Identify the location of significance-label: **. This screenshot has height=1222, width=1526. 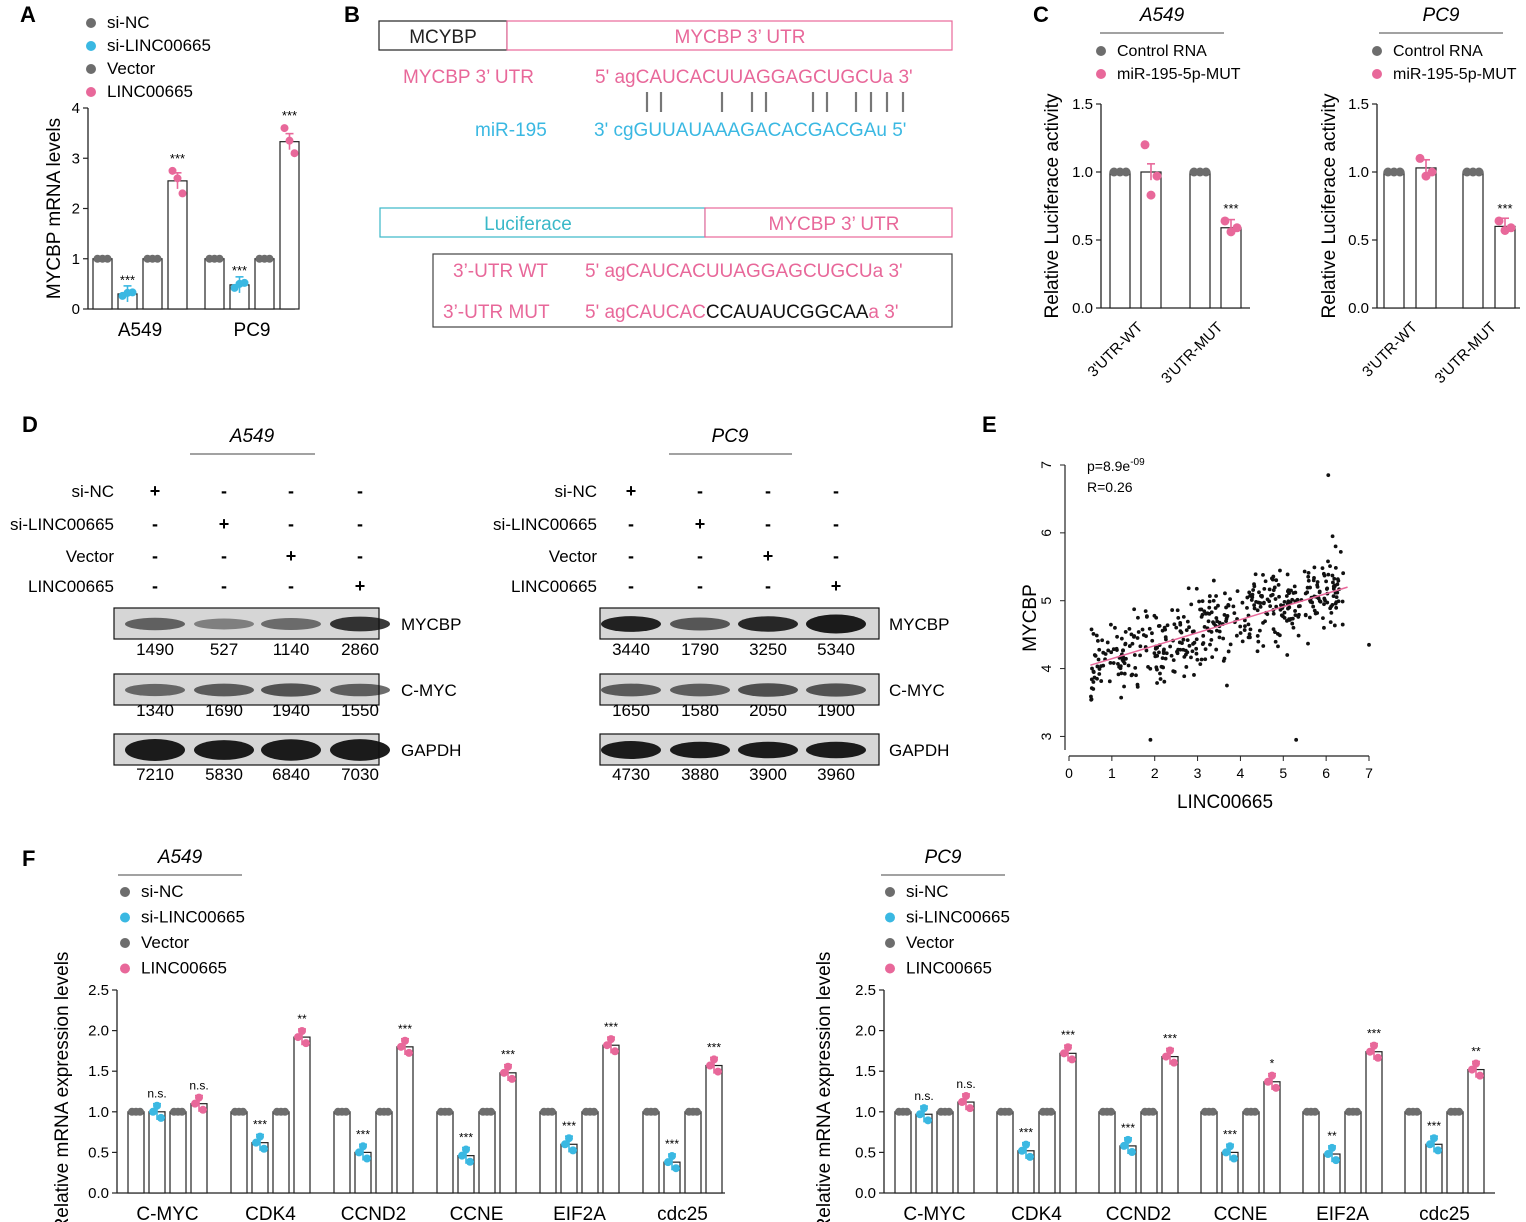
(1476, 1051).